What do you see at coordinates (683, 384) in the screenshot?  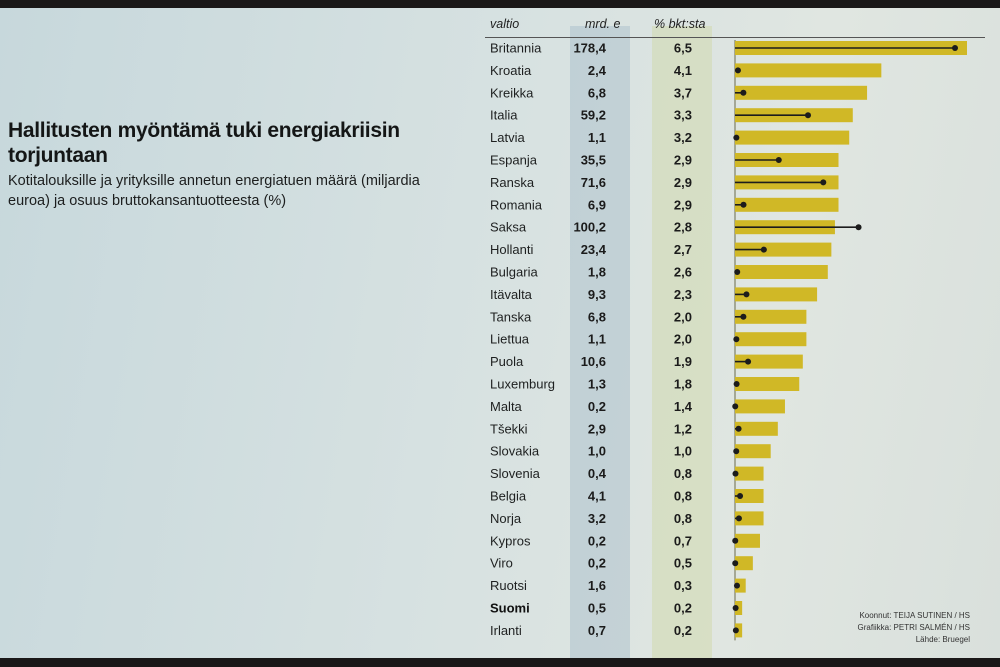 I see `pct-label: 1,8` at bounding box center [683, 384].